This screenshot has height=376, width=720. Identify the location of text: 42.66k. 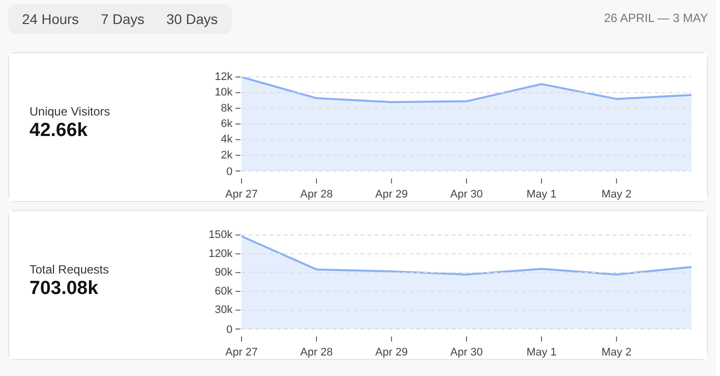
(59, 130).